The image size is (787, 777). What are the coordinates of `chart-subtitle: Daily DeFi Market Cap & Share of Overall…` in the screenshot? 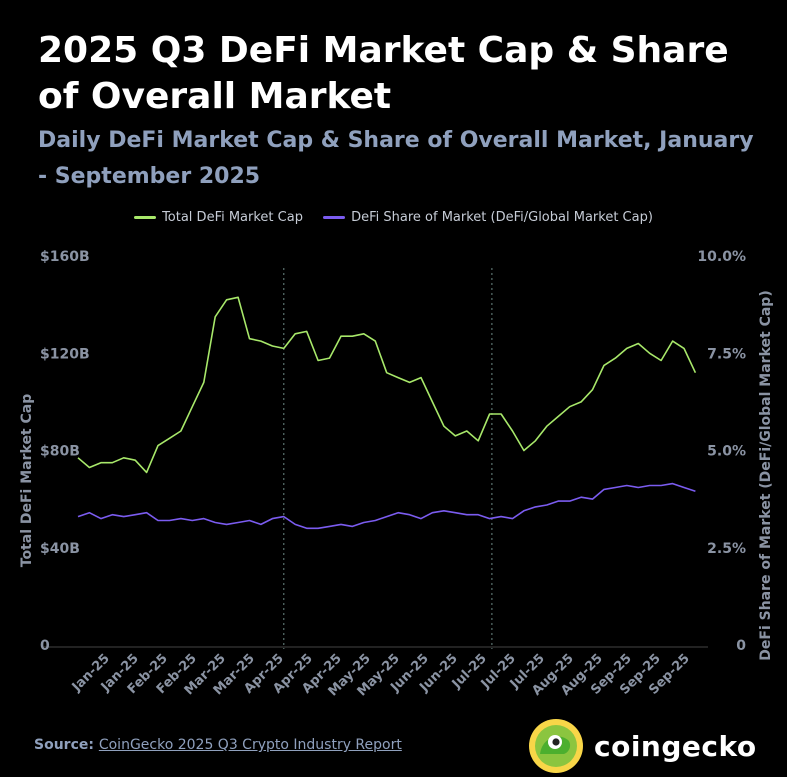 It's located at (396, 158).